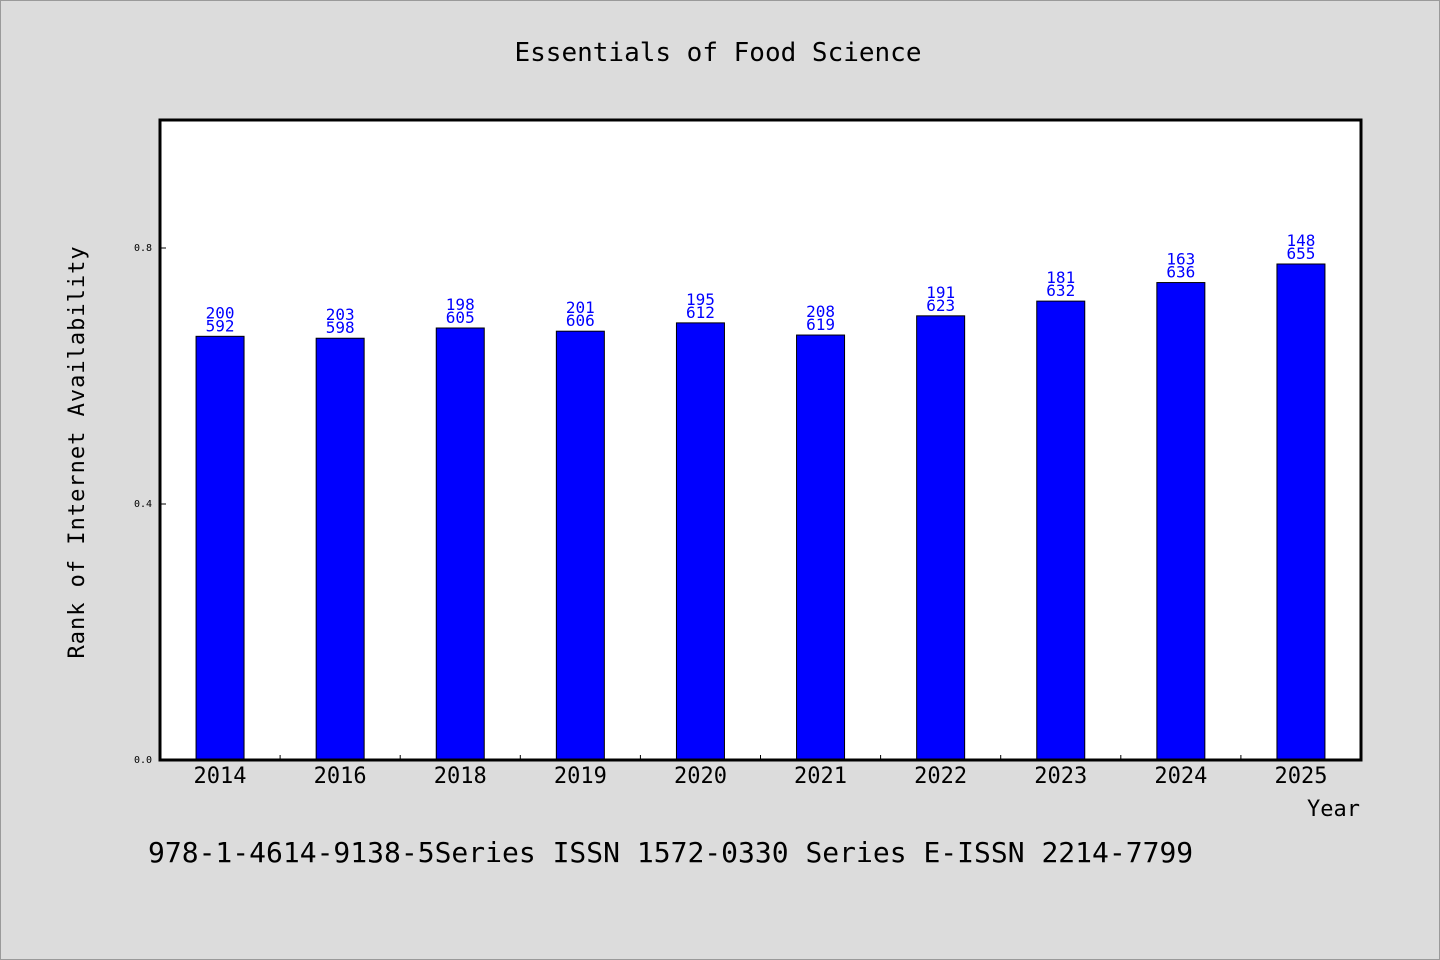 This screenshot has width=1440, height=960. Describe the element at coordinates (820, 311) in the screenshot. I see `data-label-upper-2021: 208` at that location.